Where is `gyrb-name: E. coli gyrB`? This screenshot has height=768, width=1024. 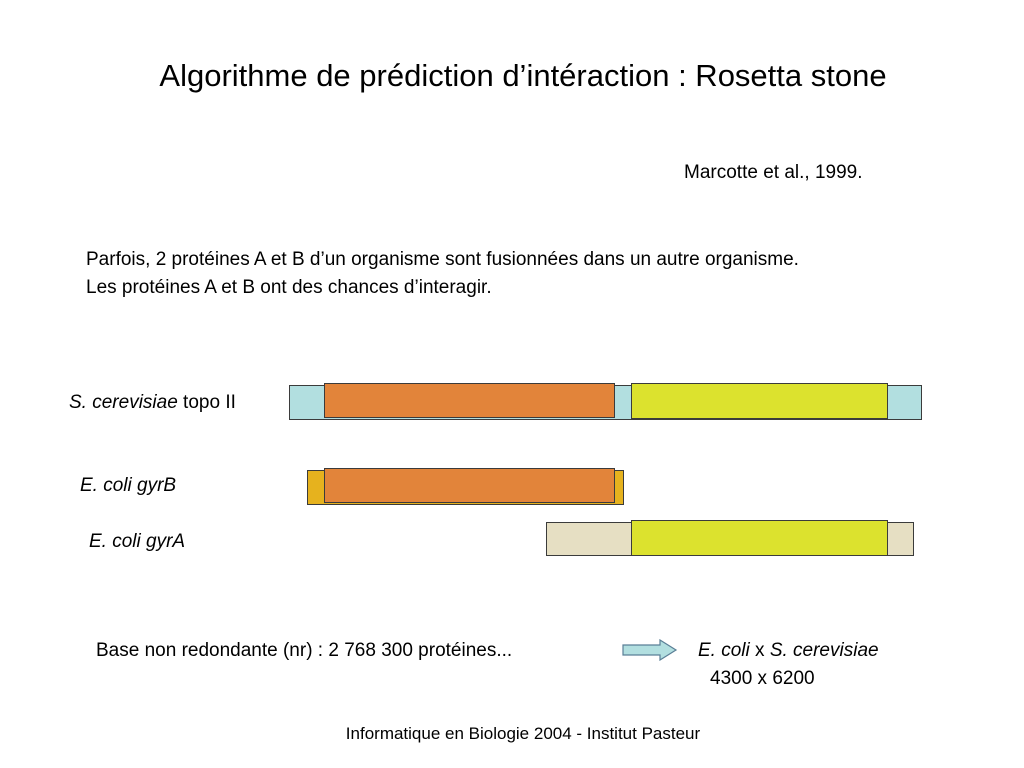
gyrb-name: E. coli gyrB is located at coordinates (128, 485).